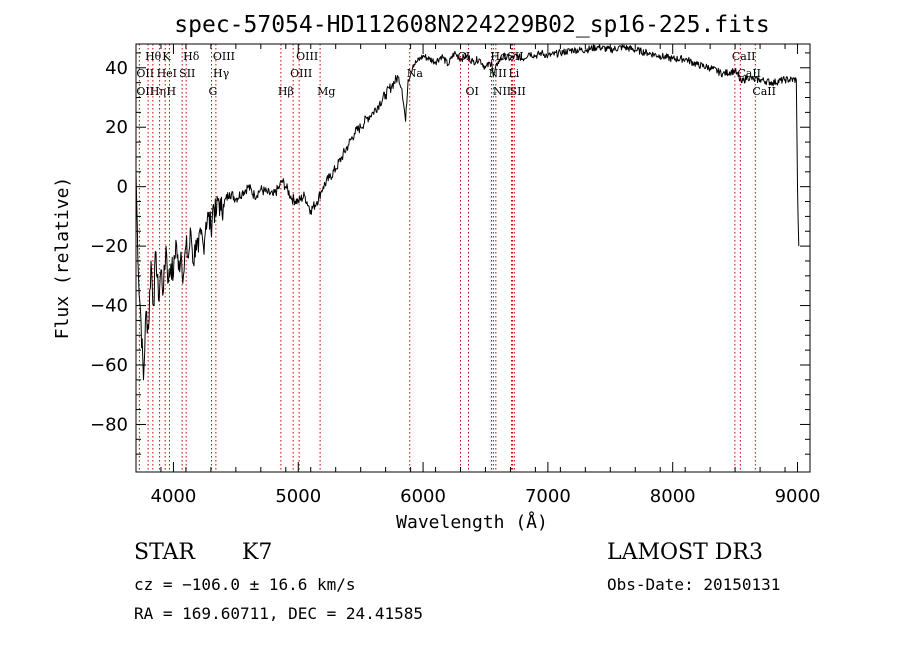 The image size is (900, 649). What do you see at coordinates (245, 584) in the screenshot?
I see `redshift-readout: cz = −106.0 ± 16.6 km/s` at bounding box center [245, 584].